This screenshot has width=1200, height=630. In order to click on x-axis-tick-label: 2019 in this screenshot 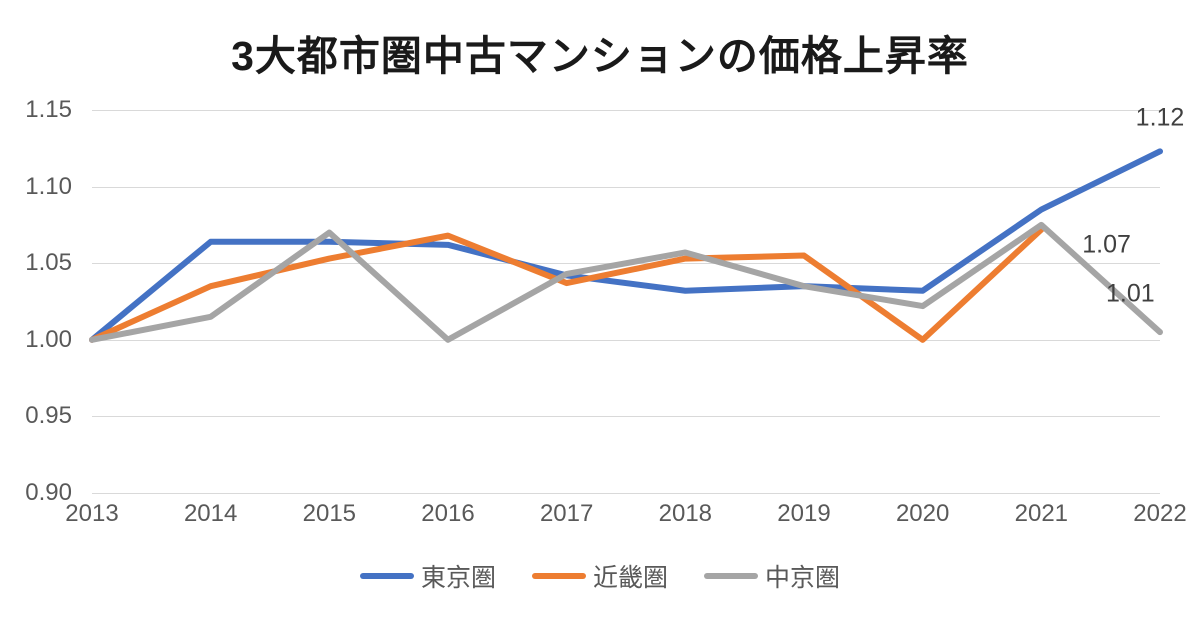, I will do `click(804, 513)`.